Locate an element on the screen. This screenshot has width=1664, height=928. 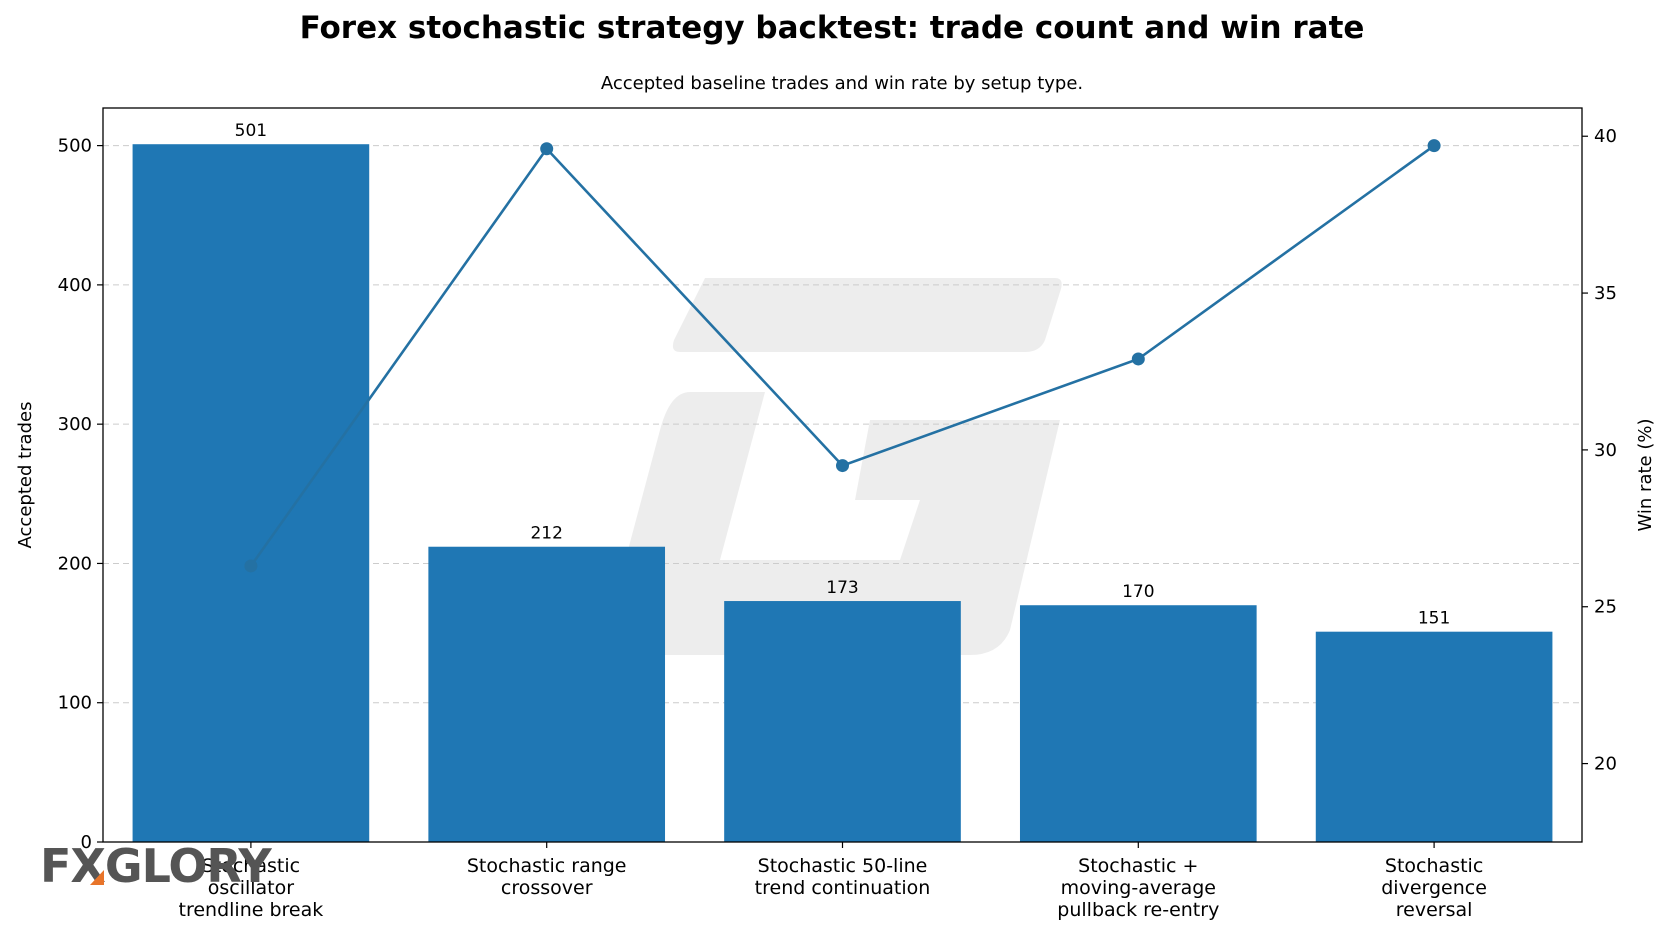
y2-tick-label: 35 is located at coordinates (1605, 293).